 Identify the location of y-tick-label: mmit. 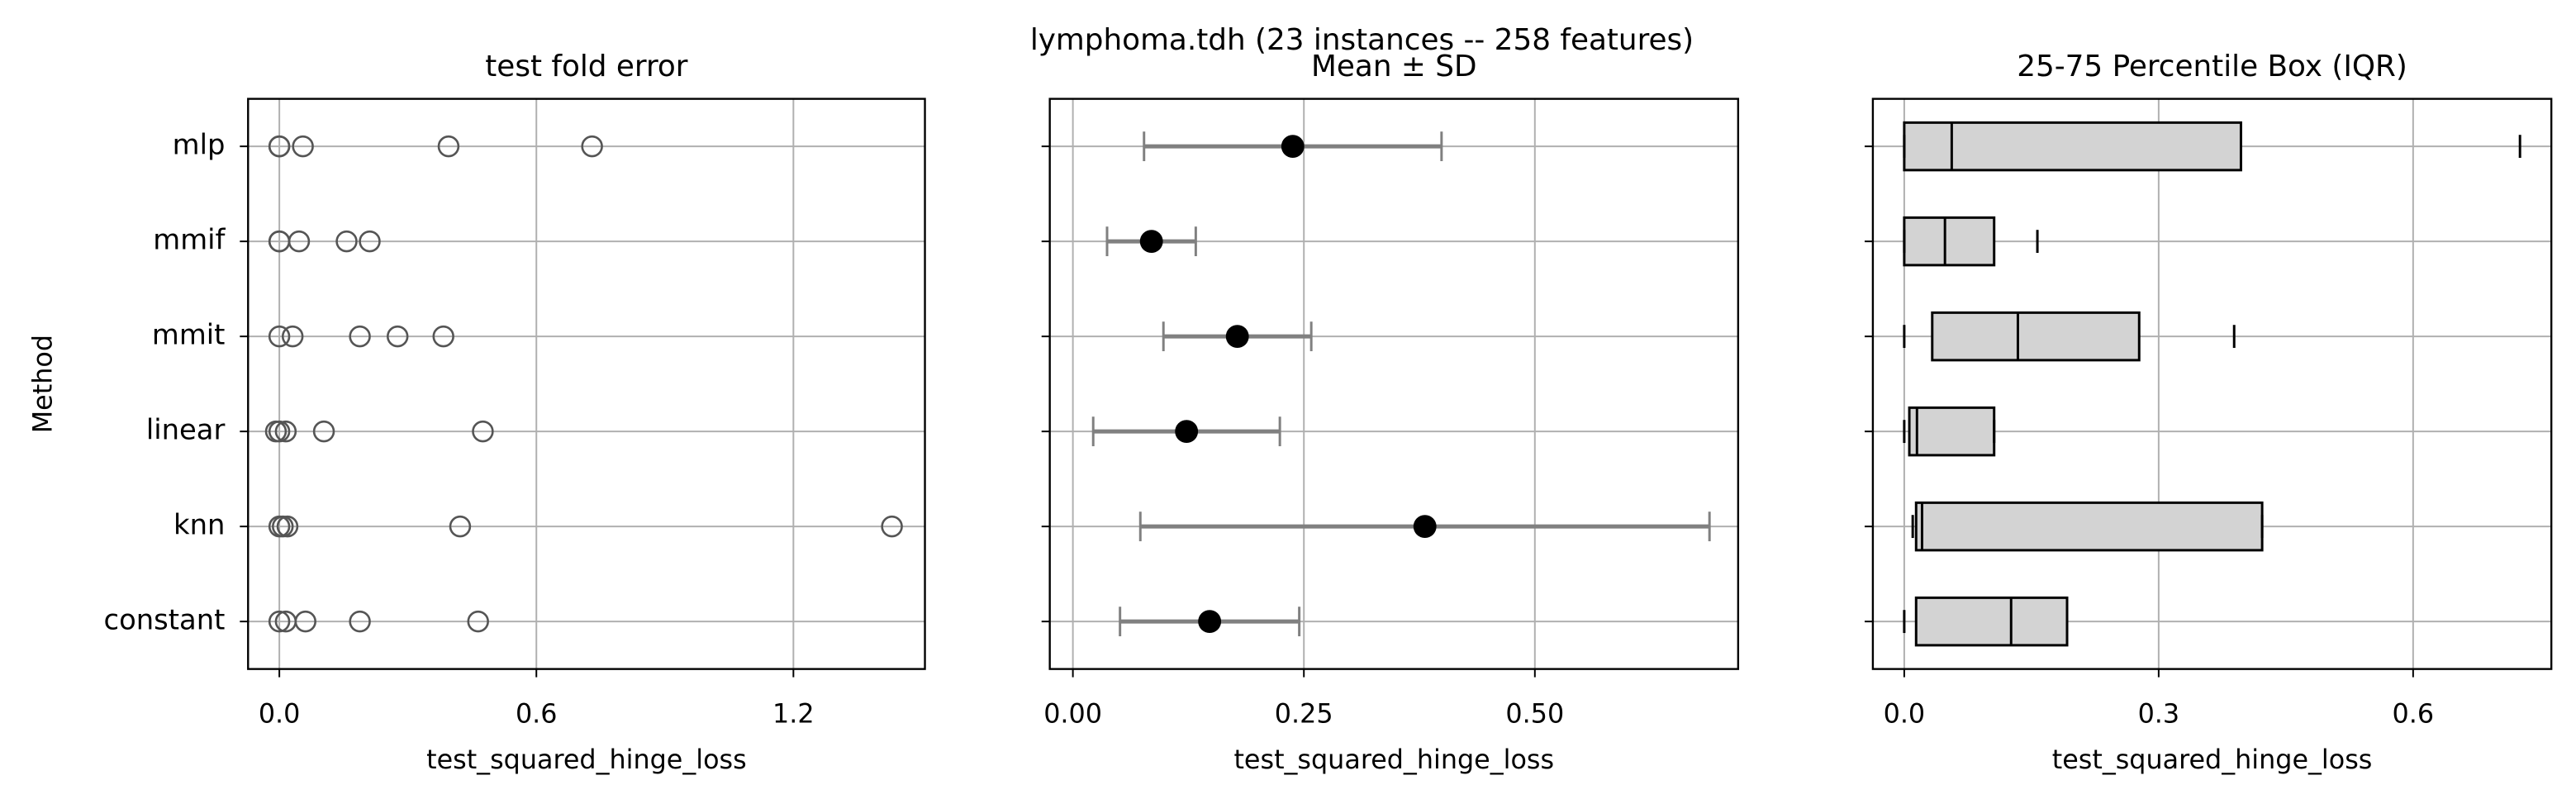
(189, 335).